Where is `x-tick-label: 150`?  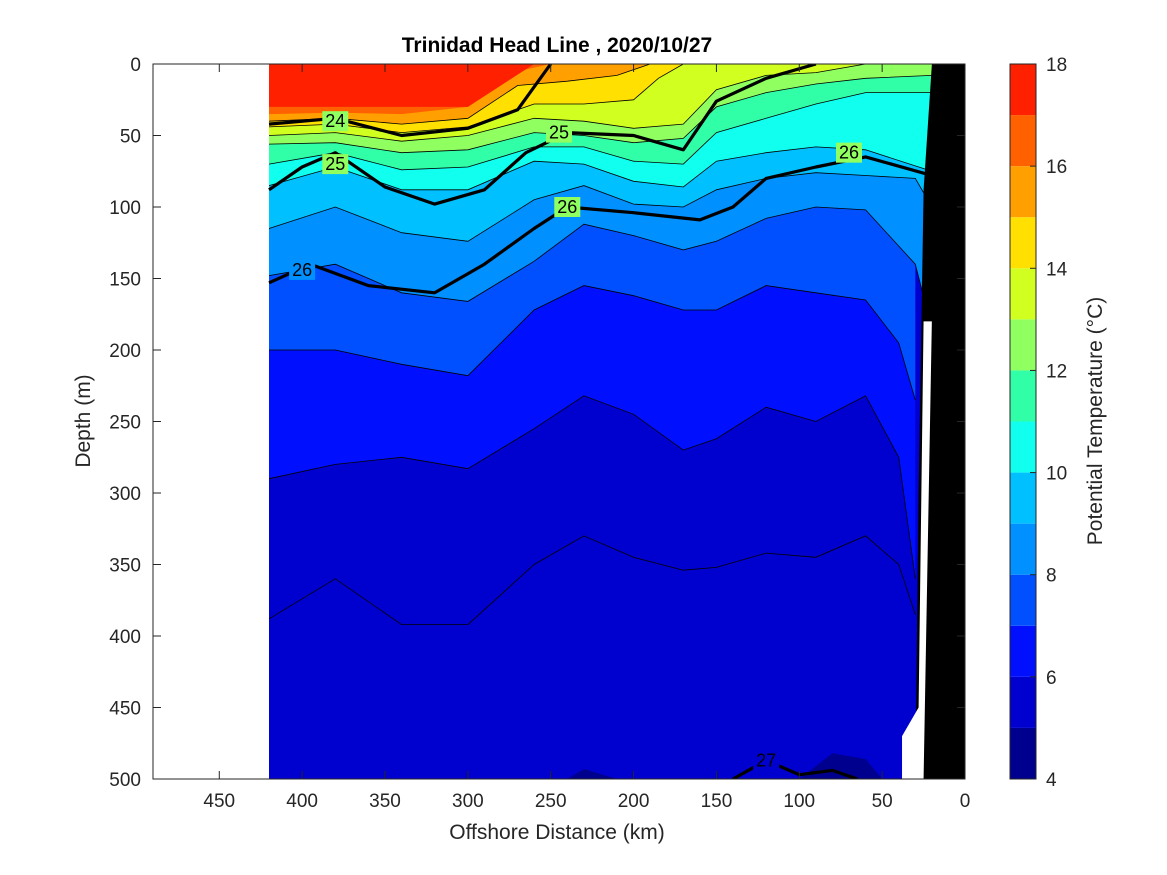 x-tick-label: 150 is located at coordinates (717, 801).